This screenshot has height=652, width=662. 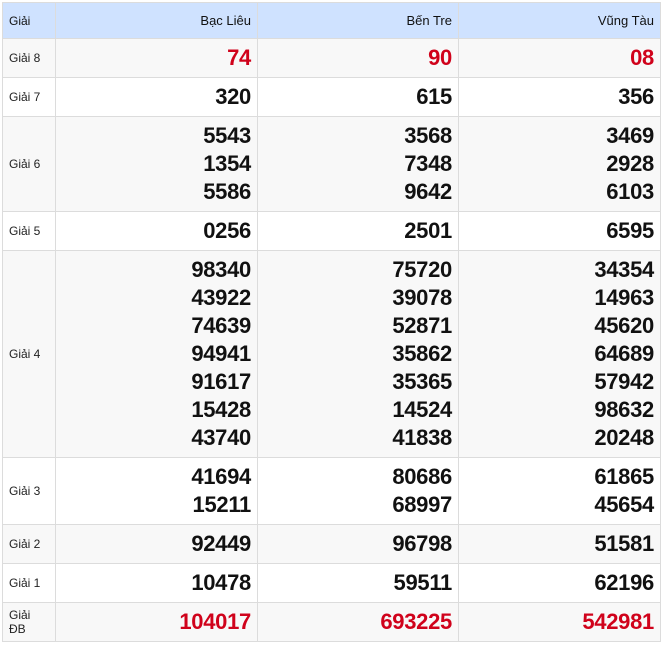 What do you see at coordinates (221, 582) in the screenshot?
I see `result-number: 10478` at bounding box center [221, 582].